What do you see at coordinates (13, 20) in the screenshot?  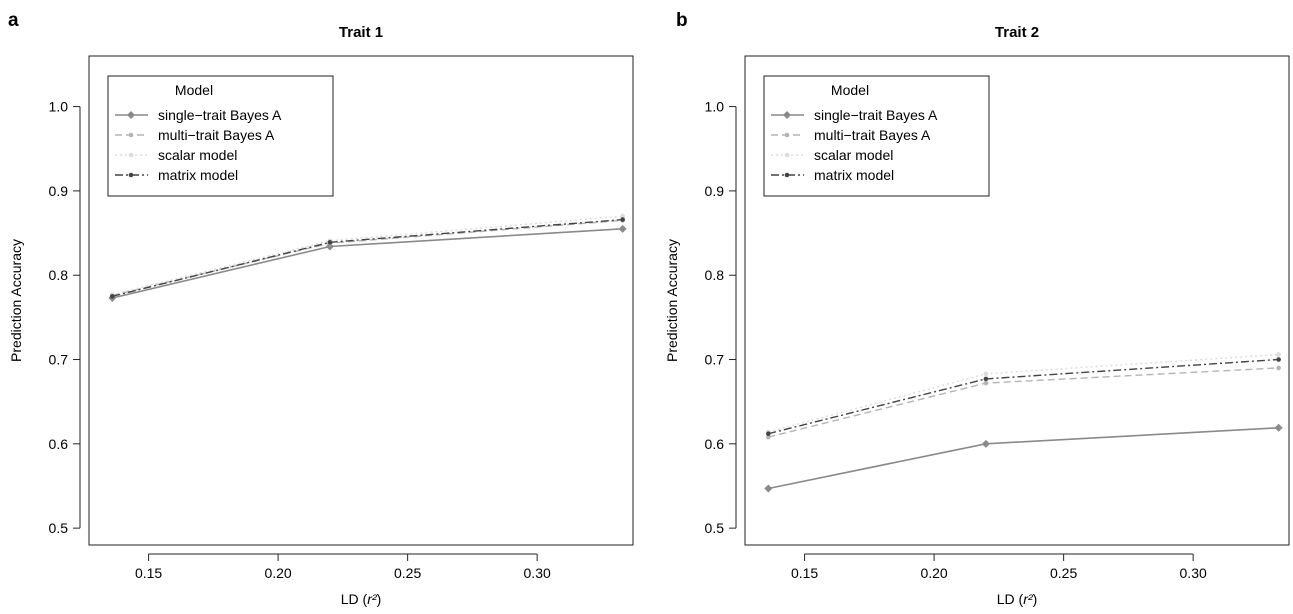 I see `panel-label: a` at bounding box center [13, 20].